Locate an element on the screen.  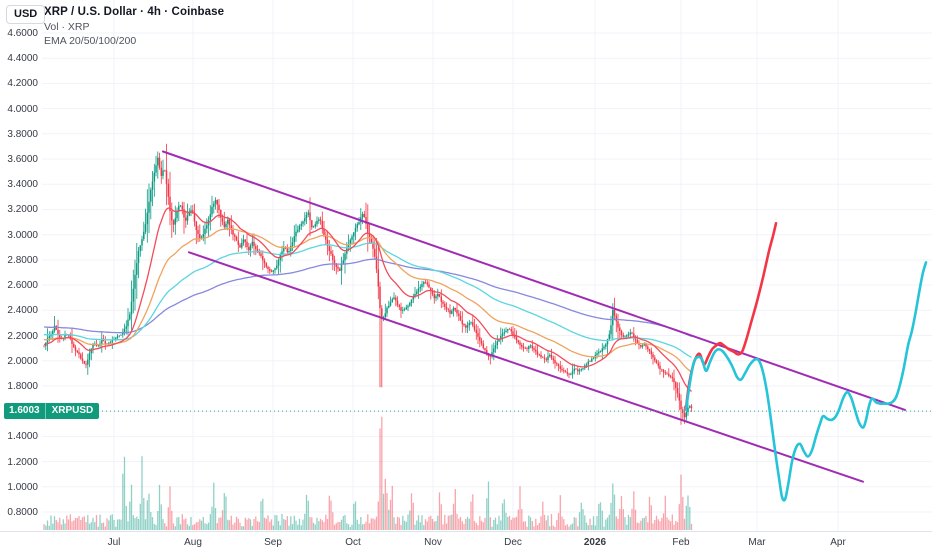
time-scale: Jul Aug Sep Oct Nov Dec 2026 Feb Mar Apr is located at coordinates (466, 541).